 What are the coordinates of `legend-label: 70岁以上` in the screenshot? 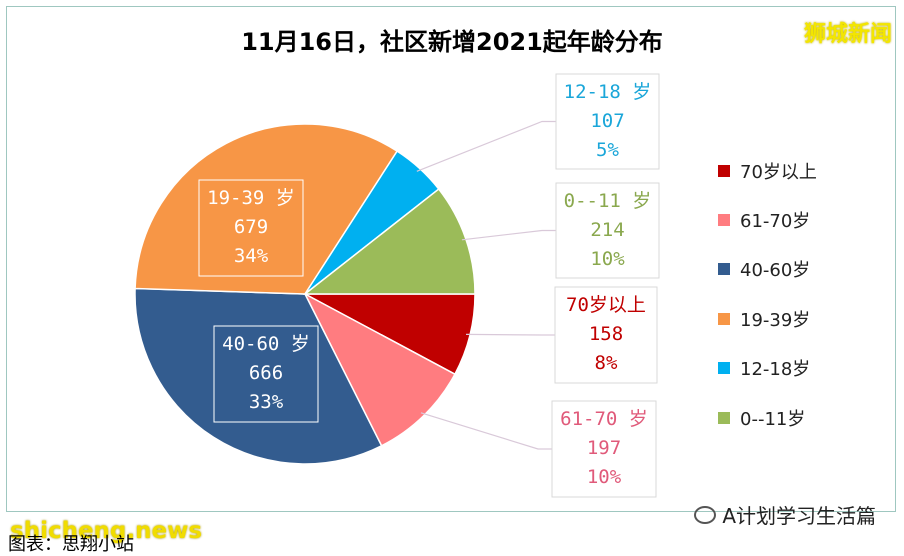 It's located at (778, 172).